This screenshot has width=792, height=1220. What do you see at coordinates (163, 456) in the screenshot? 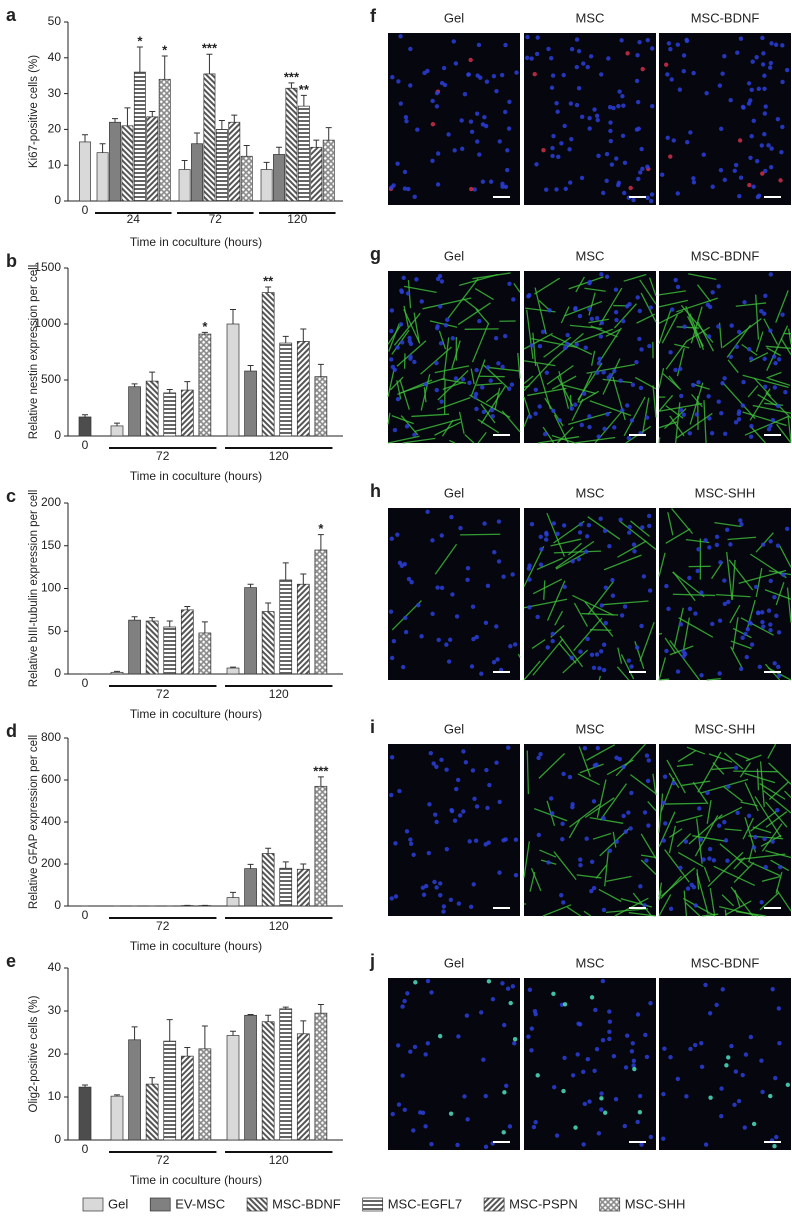
I see `x-tick-label: 72` at bounding box center [163, 456].